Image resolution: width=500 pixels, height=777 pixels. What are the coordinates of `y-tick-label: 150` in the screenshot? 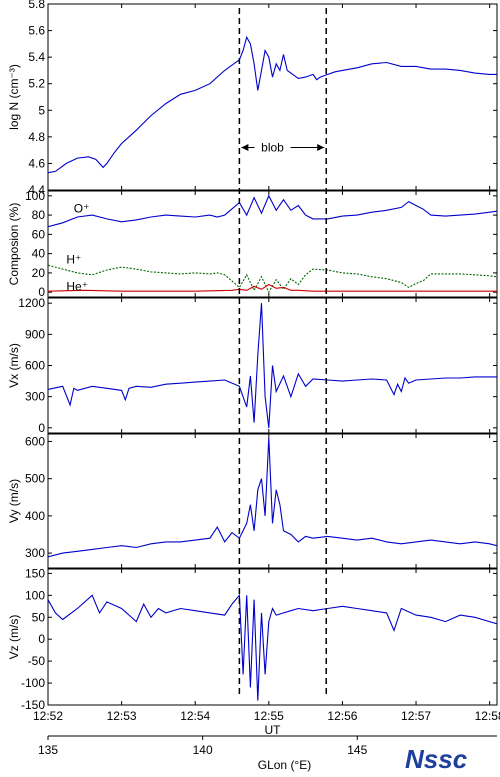 It's located at (35, 573).